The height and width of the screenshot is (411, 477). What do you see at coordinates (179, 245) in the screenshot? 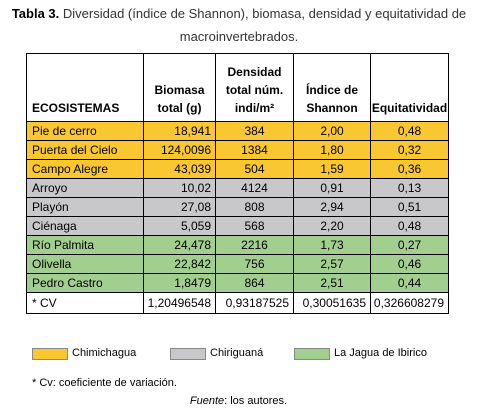
I see `cell-biomasa: 24,478` at bounding box center [179, 245].